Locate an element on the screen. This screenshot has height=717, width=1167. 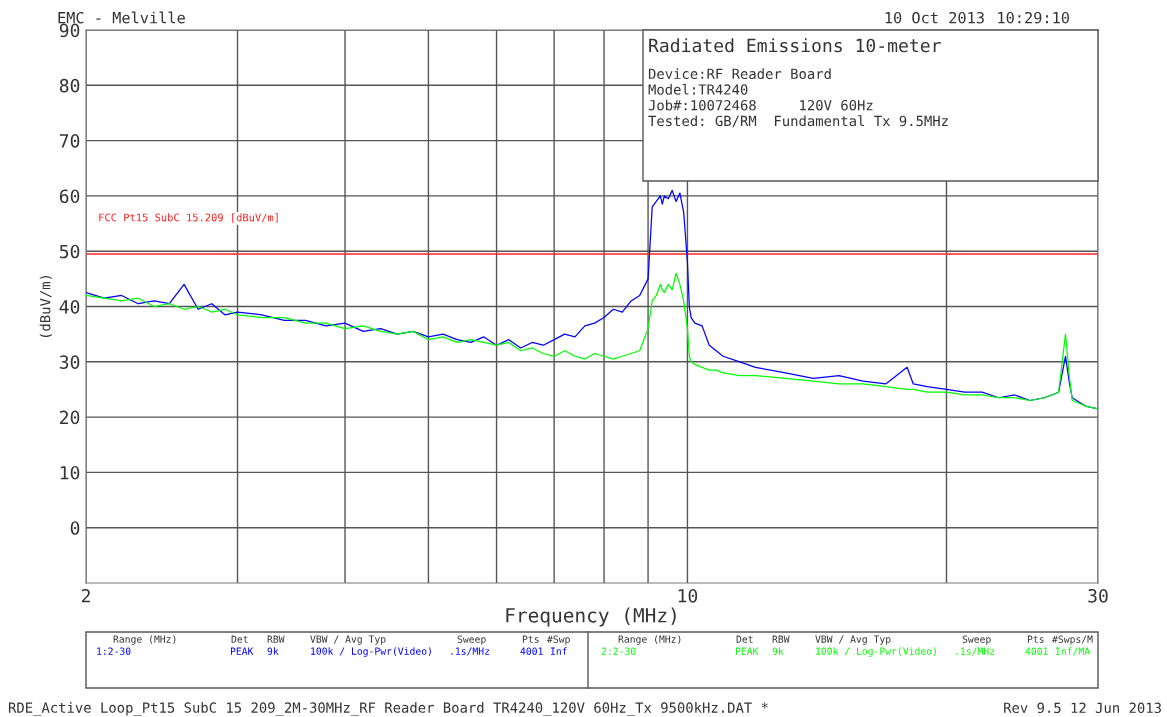
text: Inf/MA is located at coordinates (1072, 651).